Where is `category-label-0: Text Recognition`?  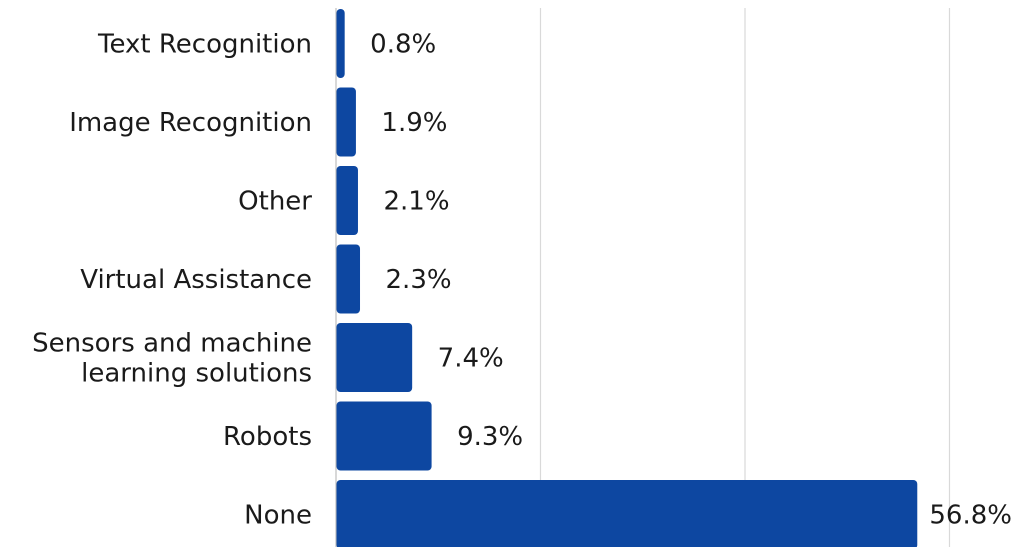
category-label-0: Text Recognition is located at coordinates (204, 45).